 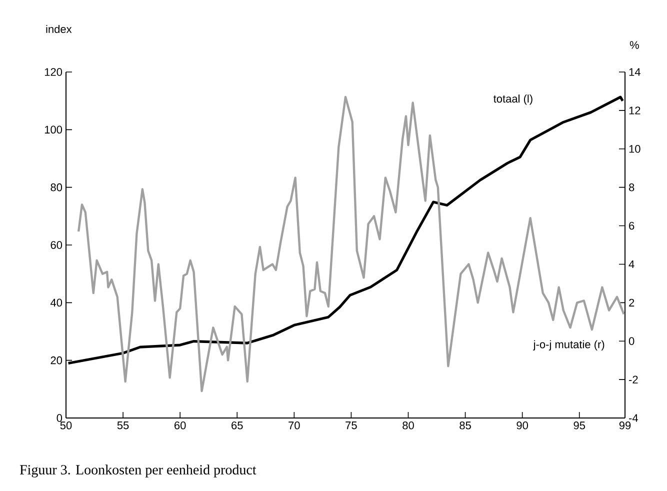 What do you see at coordinates (408, 426) in the screenshot?
I see `x-tick-label: 80` at bounding box center [408, 426].